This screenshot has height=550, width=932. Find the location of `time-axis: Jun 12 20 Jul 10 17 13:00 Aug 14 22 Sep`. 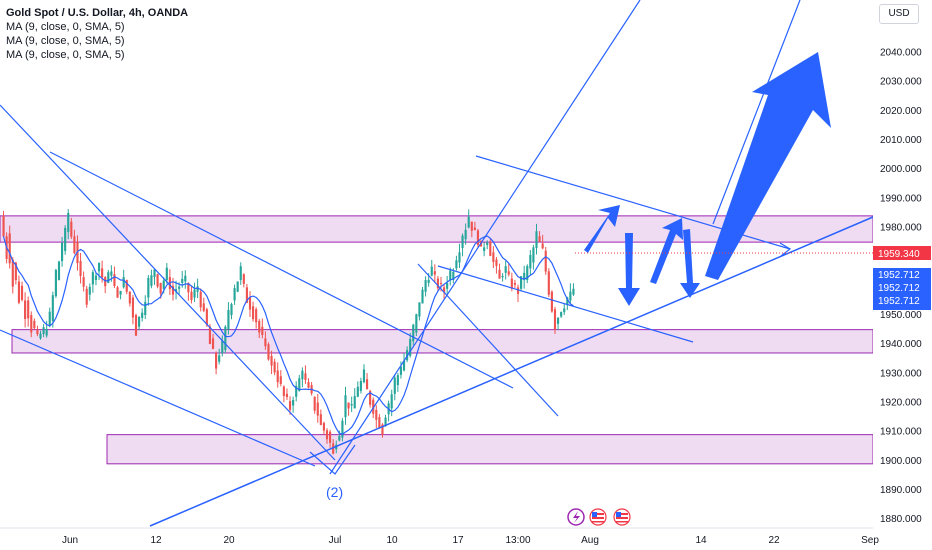

time-axis: Jun 12 20 Jul 10 17 13:00 Aug 14 22 Sep is located at coordinates (470, 540).